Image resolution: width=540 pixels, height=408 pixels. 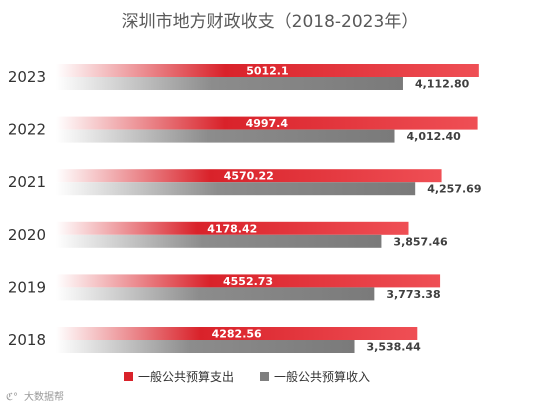 I want to click on legend-label: 一般公共预算收入, so click(x=322, y=376).